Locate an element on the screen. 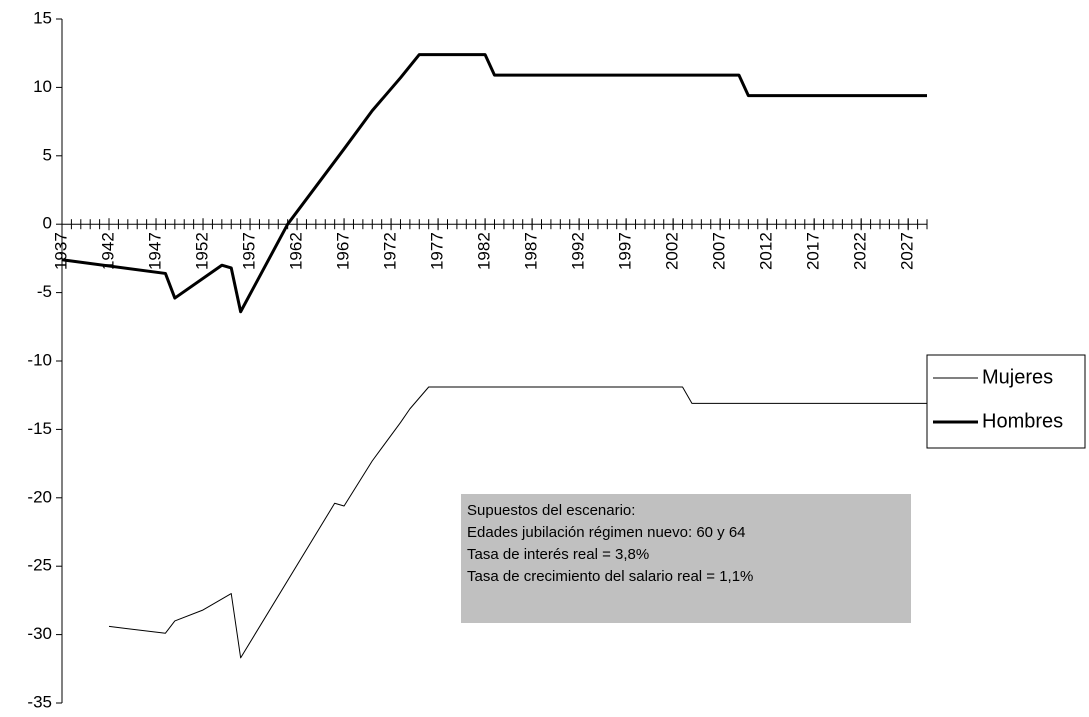 The image size is (1089, 717). x-tick-label: 1997 is located at coordinates (625, 251).